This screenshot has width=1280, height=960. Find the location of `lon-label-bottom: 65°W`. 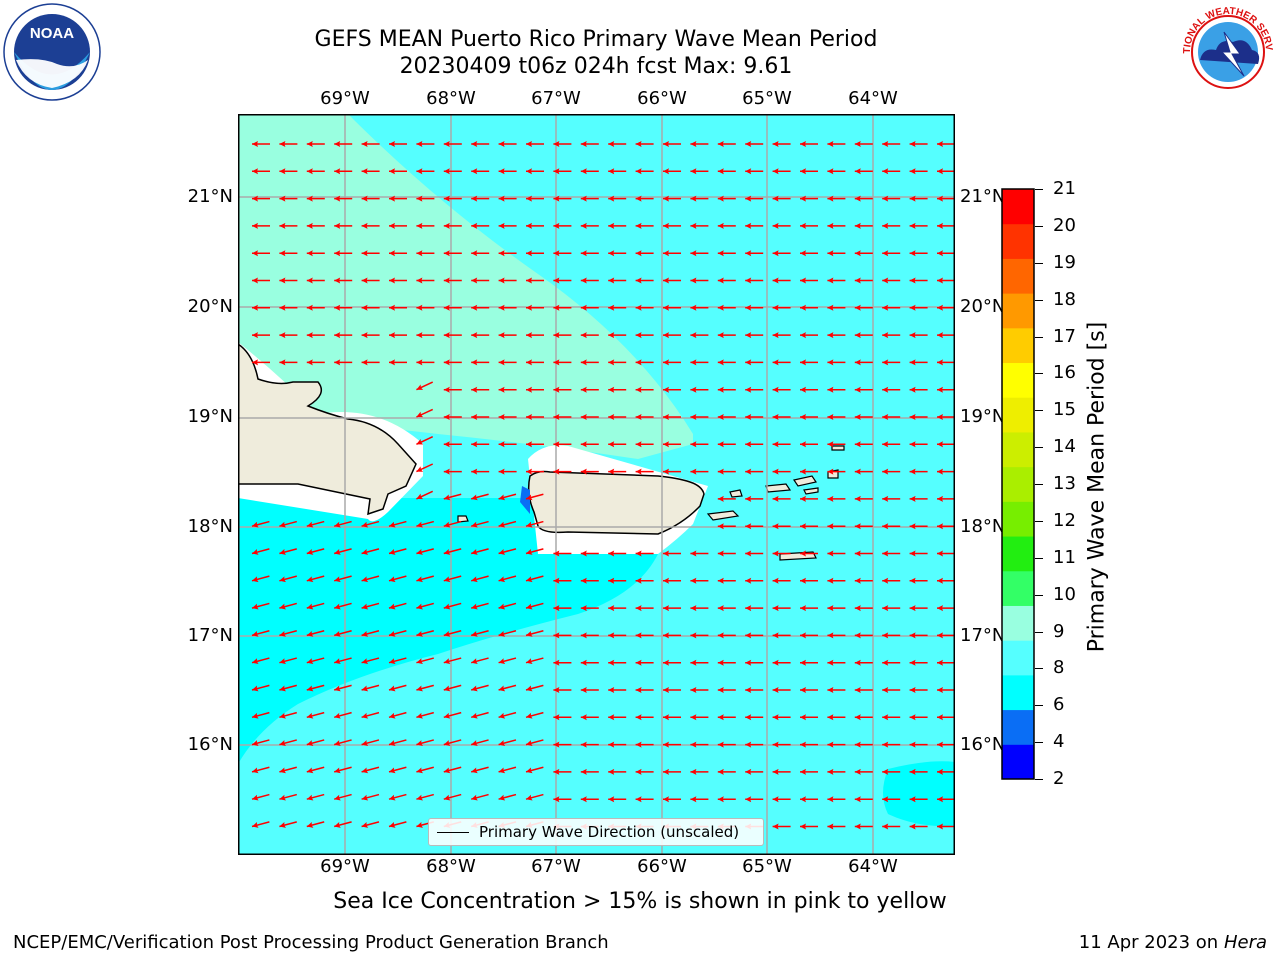

lon-label-bottom: 65°W is located at coordinates (767, 866).